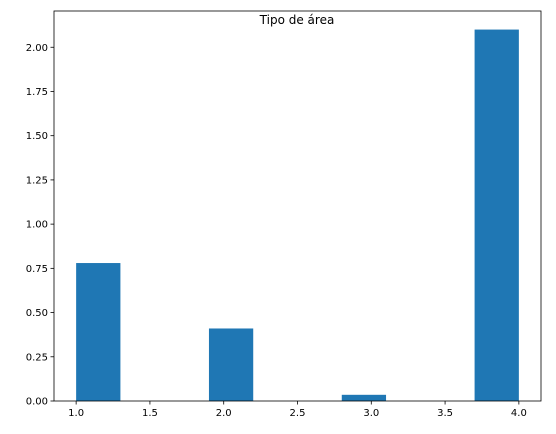 The height and width of the screenshot is (434, 556). What do you see at coordinates (76, 413) in the screenshot?
I see `x-tick-label: 1.0` at bounding box center [76, 413].